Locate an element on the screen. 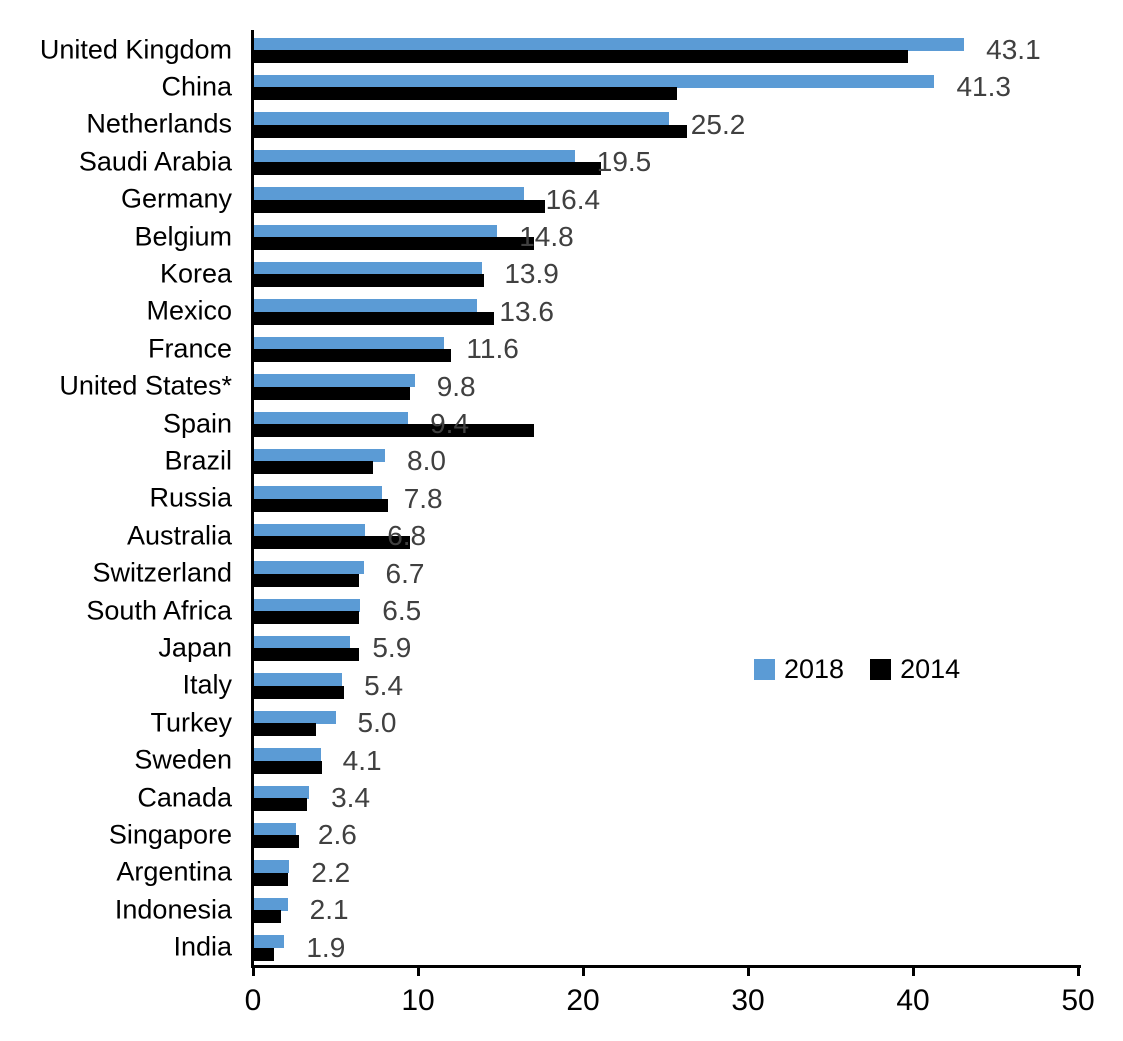  legend-swatch-2018-icon is located at coordinates (764, 669).